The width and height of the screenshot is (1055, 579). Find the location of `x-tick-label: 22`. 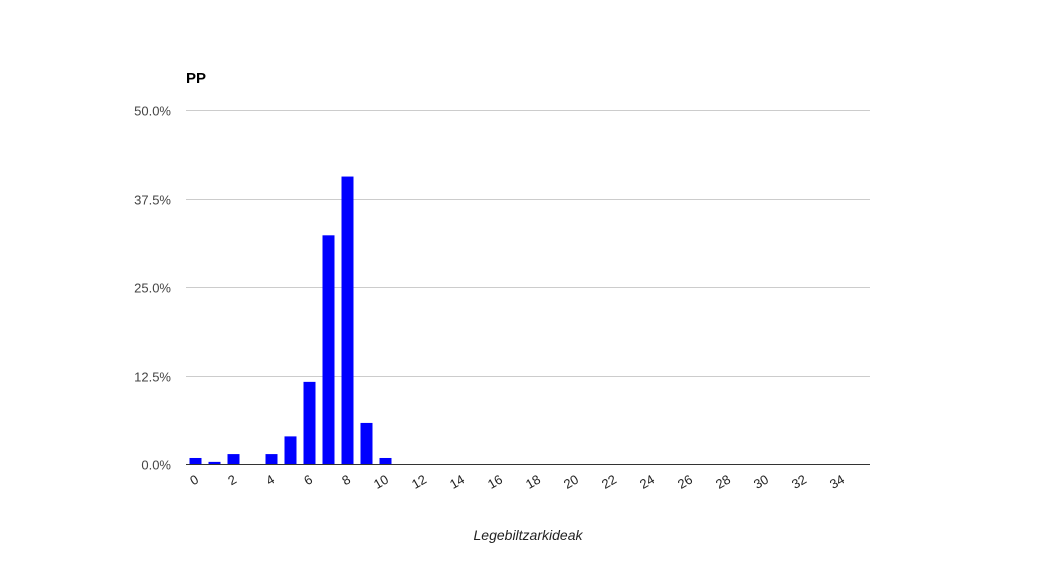

x-tick-label: 22 is located at coordinates (609, 482).